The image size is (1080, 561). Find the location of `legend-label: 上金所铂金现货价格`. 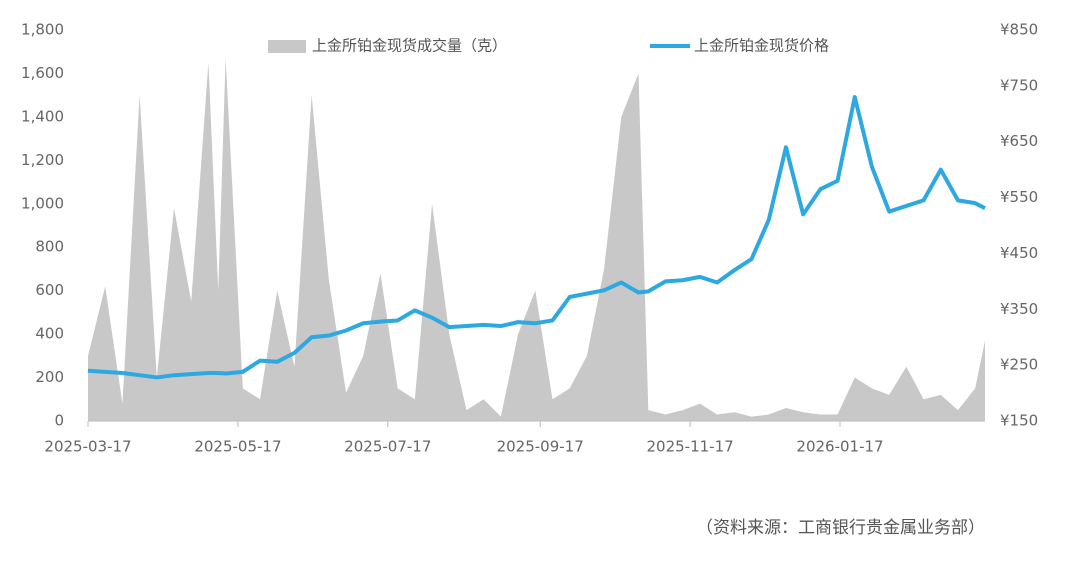

legend-label: 上金所铂金现货价格 is located at coordinates (761, 46).